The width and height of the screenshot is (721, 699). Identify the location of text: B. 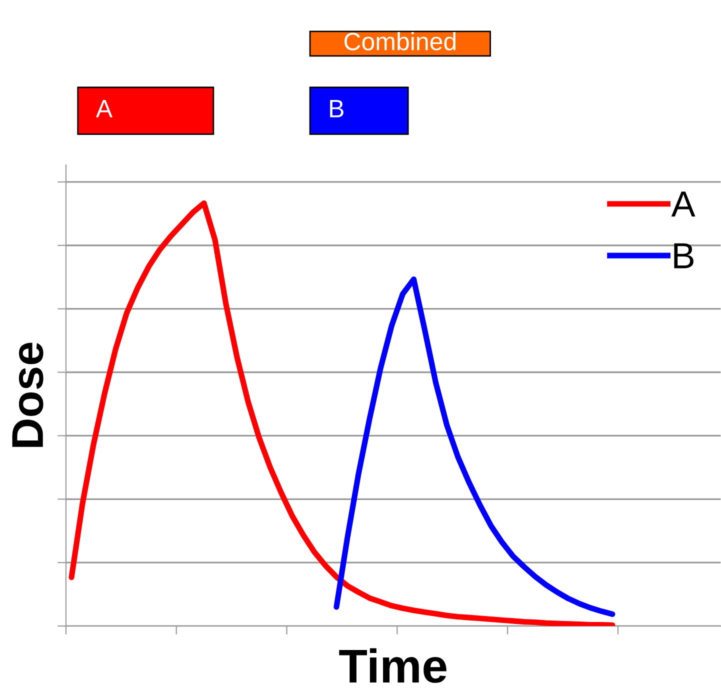
(337, 109).